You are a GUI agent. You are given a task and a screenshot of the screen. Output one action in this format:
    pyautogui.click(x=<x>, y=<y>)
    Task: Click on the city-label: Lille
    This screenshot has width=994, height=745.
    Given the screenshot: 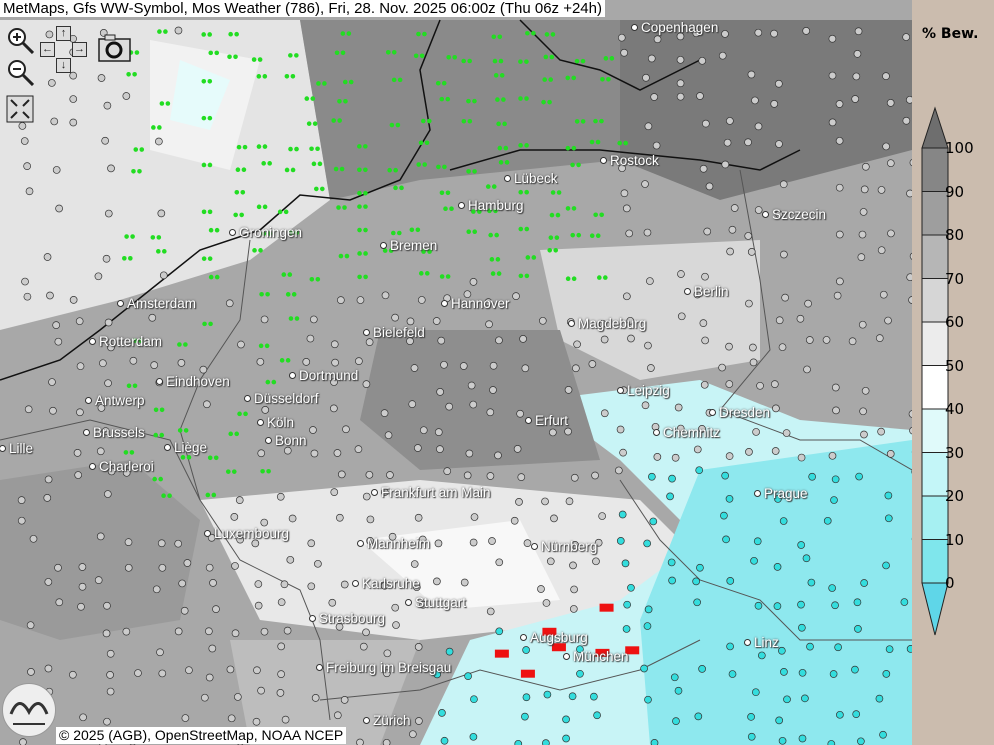 What is the action you would take?
    pyautogui.click(x=16, y=449)
    